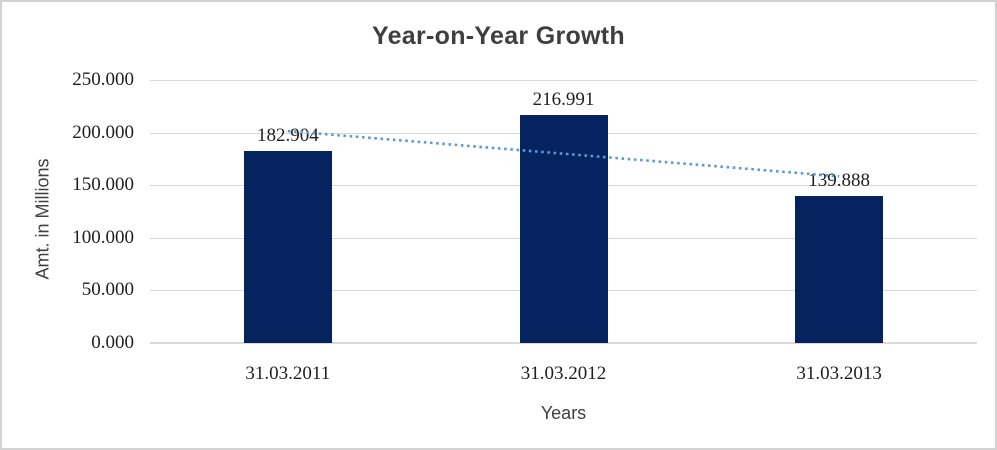 Image resolution: width=997 pixels, height=450 pixels. I want to click on x-axis-title: Years, so click(563, 413).